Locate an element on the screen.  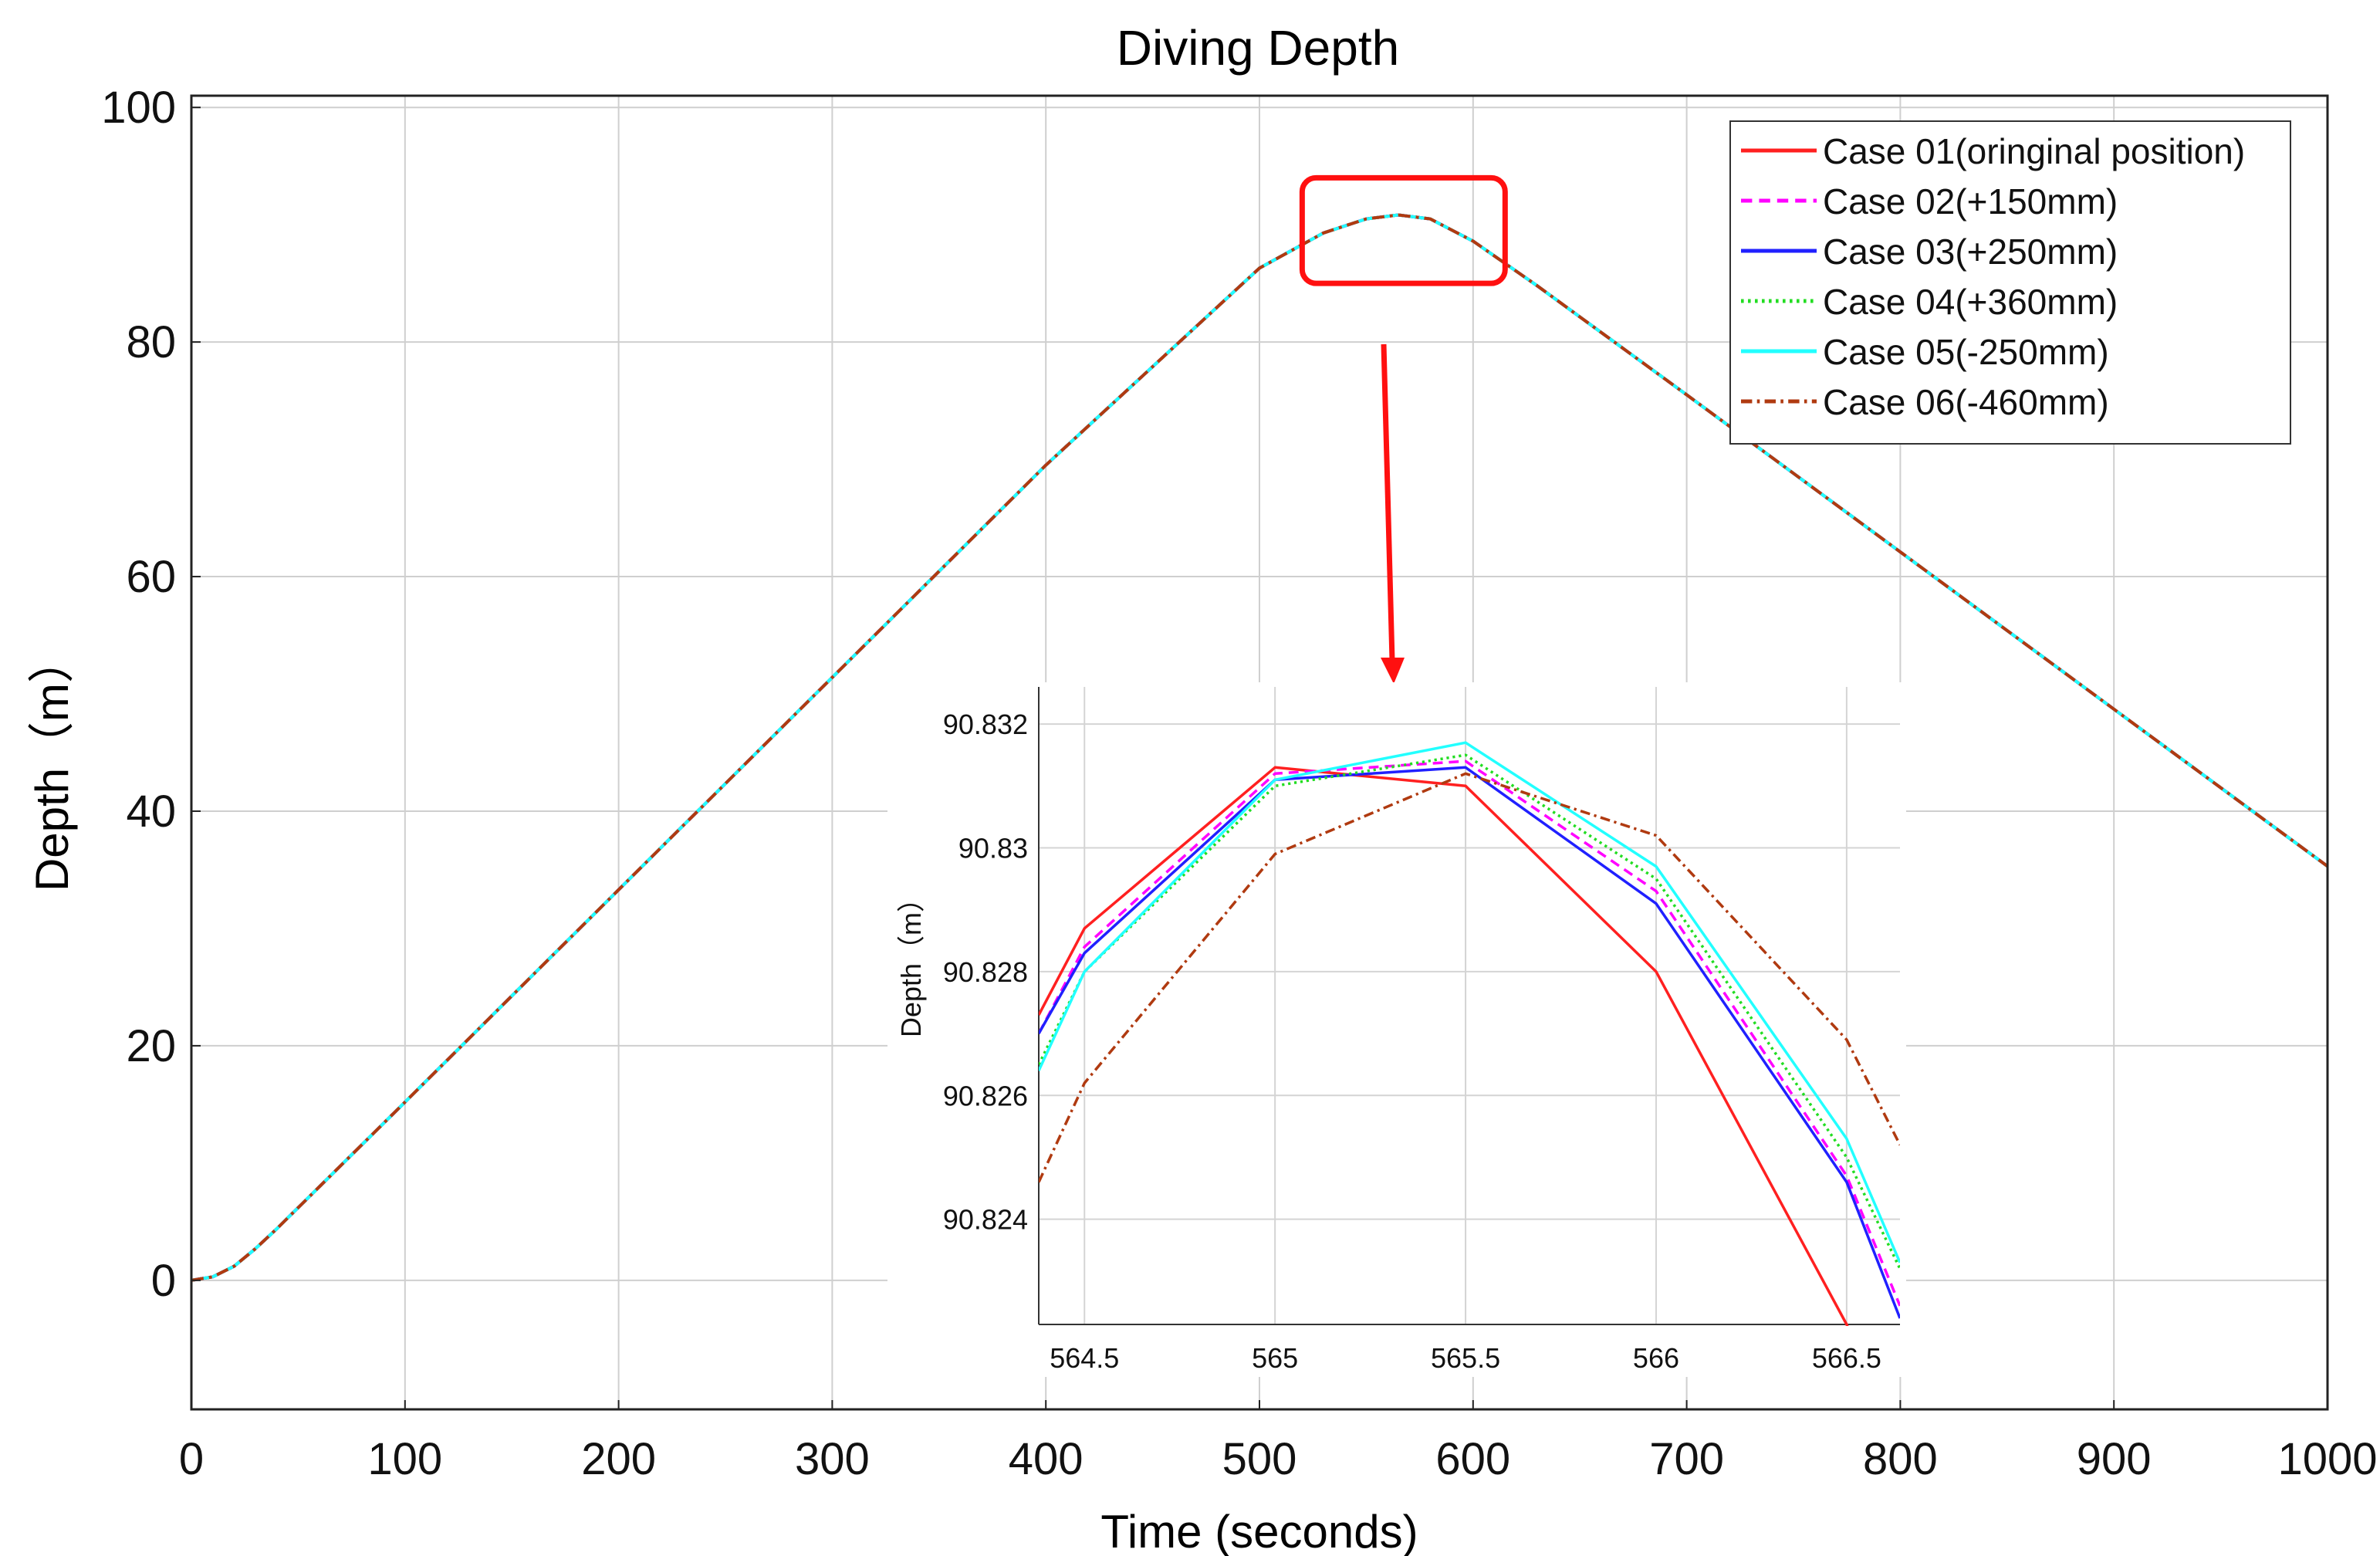
annotation-arrow-head is located at coordinates (1393, 671).